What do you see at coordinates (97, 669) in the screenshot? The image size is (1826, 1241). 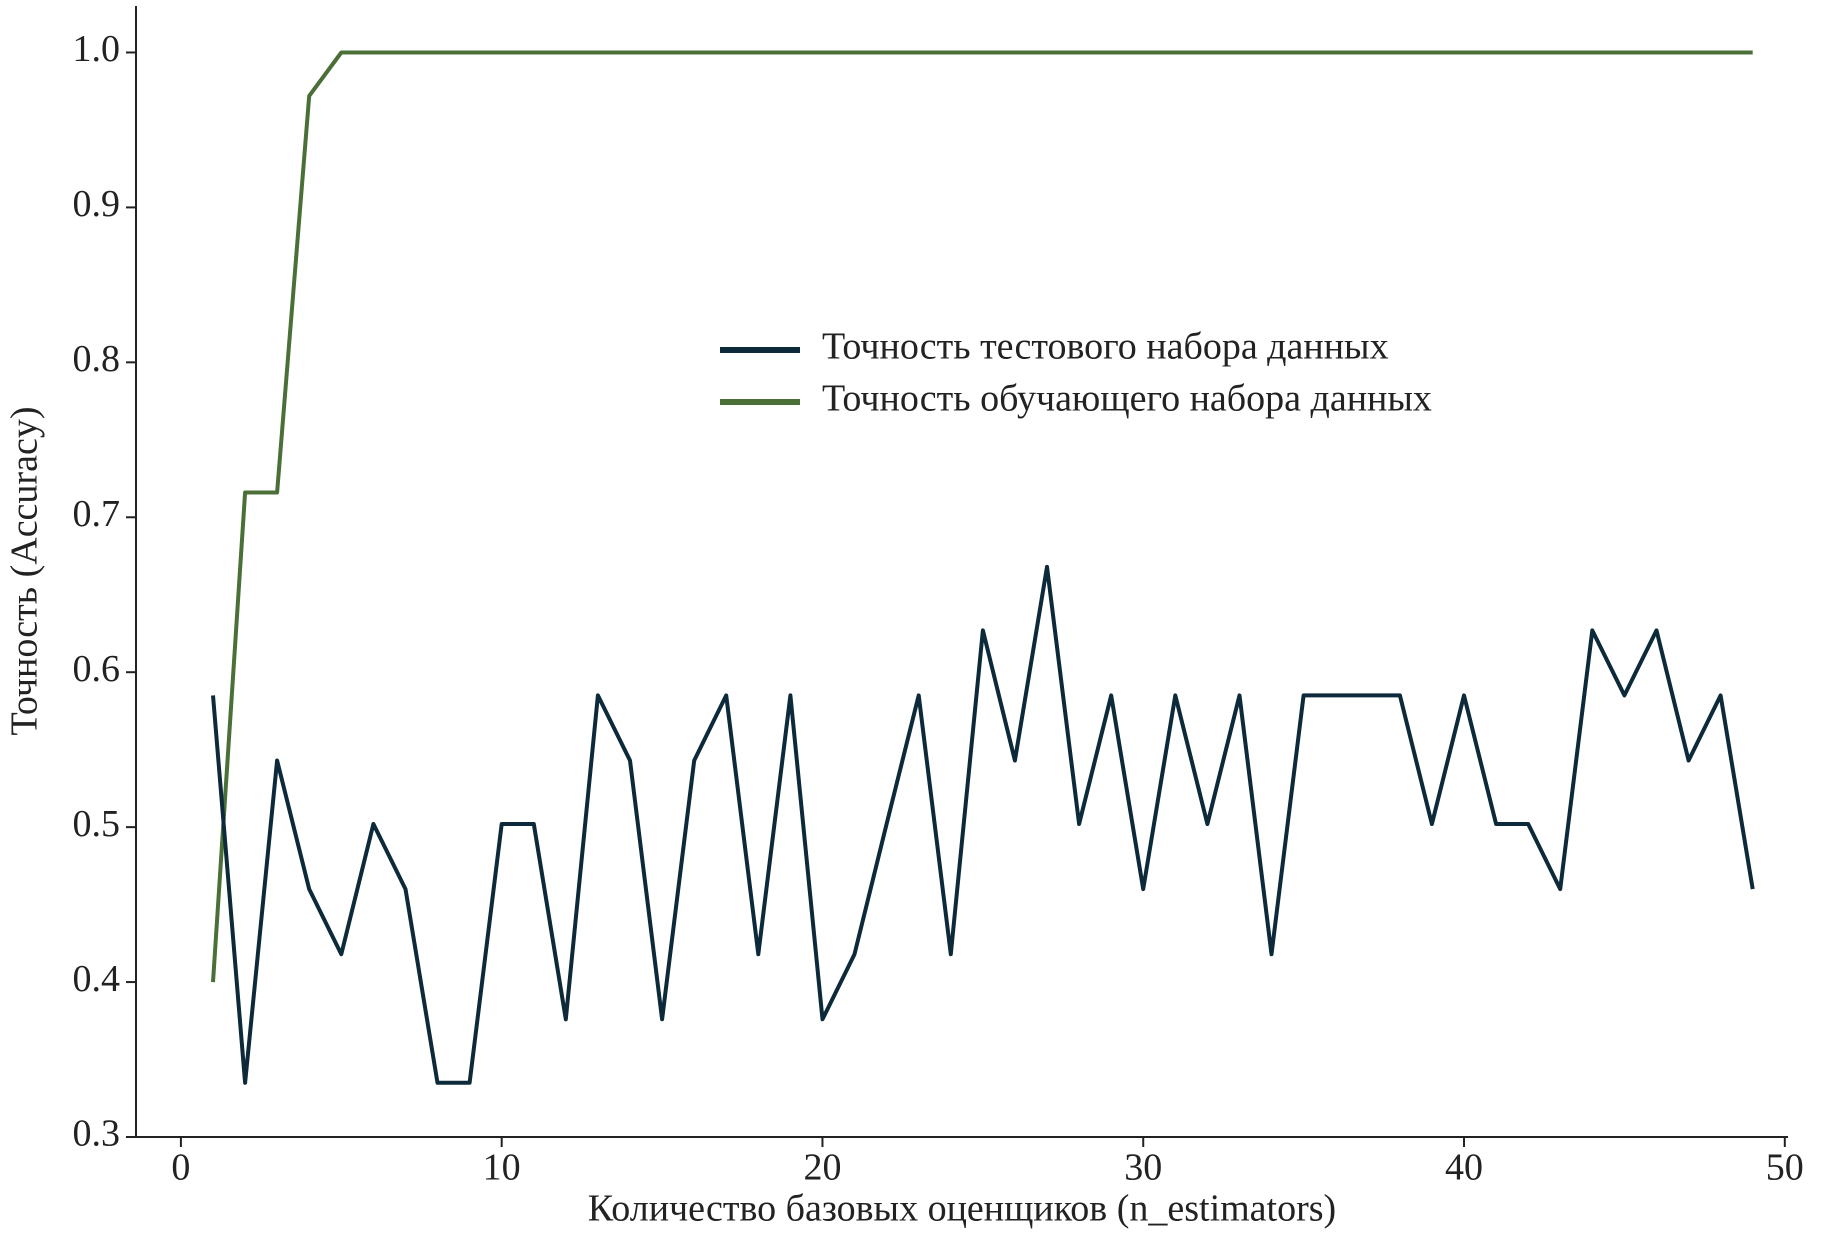 I see `y-tick-label: 0.6` at bounding box center [97, 669].